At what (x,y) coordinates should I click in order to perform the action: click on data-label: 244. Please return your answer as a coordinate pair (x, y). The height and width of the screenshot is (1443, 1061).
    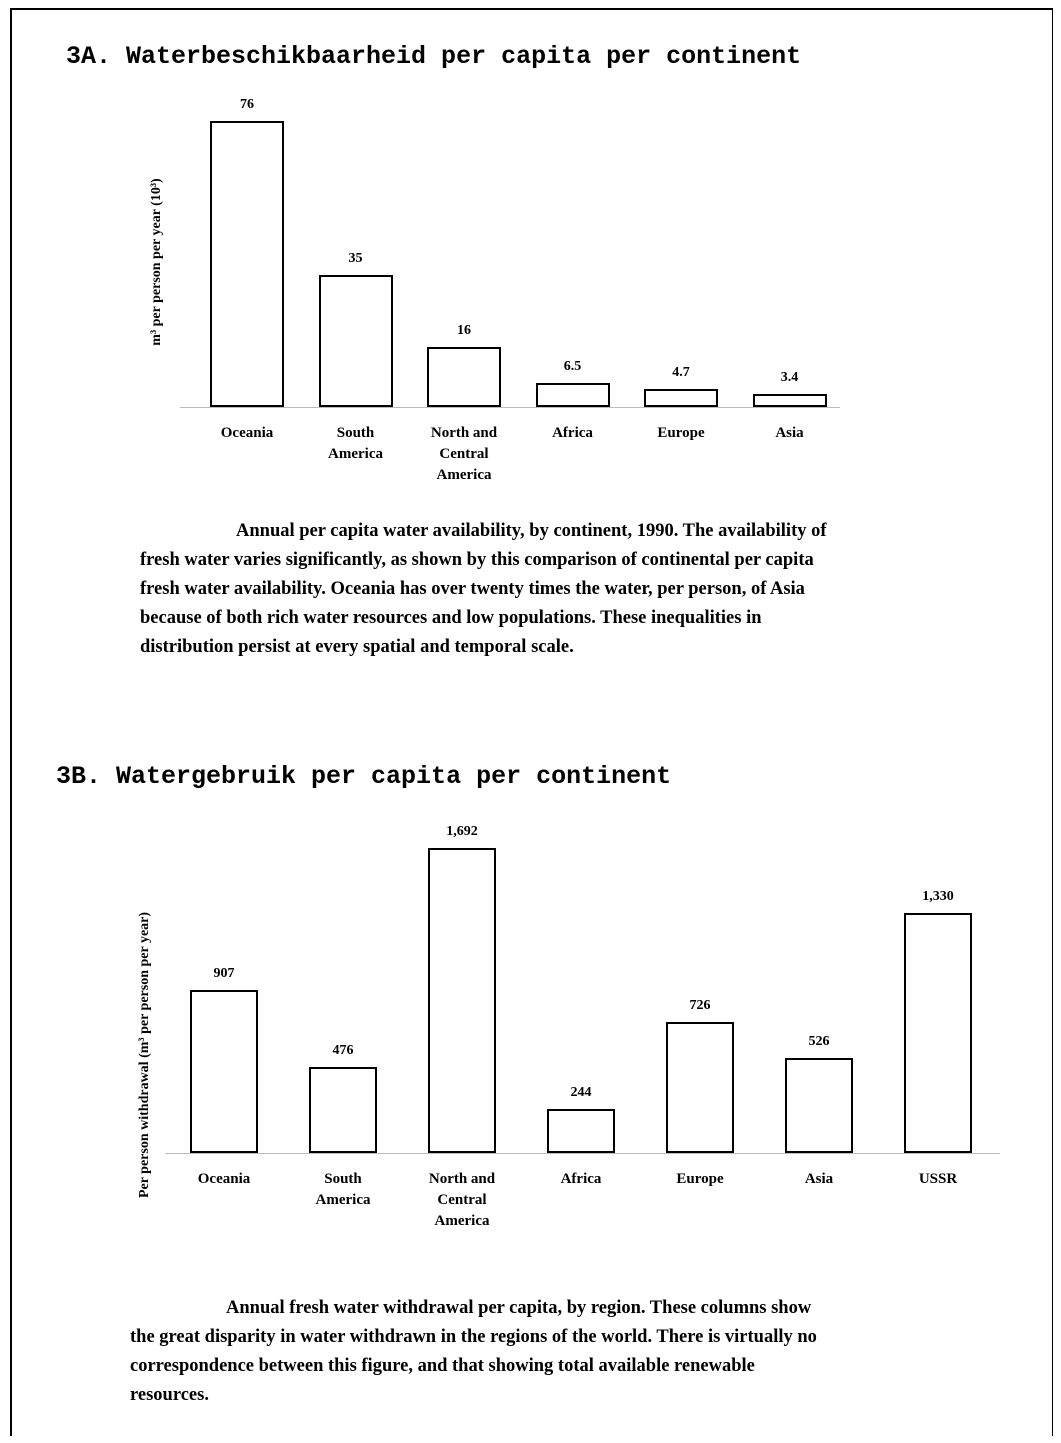
    Looking at the image, I should click on (581, 1093).